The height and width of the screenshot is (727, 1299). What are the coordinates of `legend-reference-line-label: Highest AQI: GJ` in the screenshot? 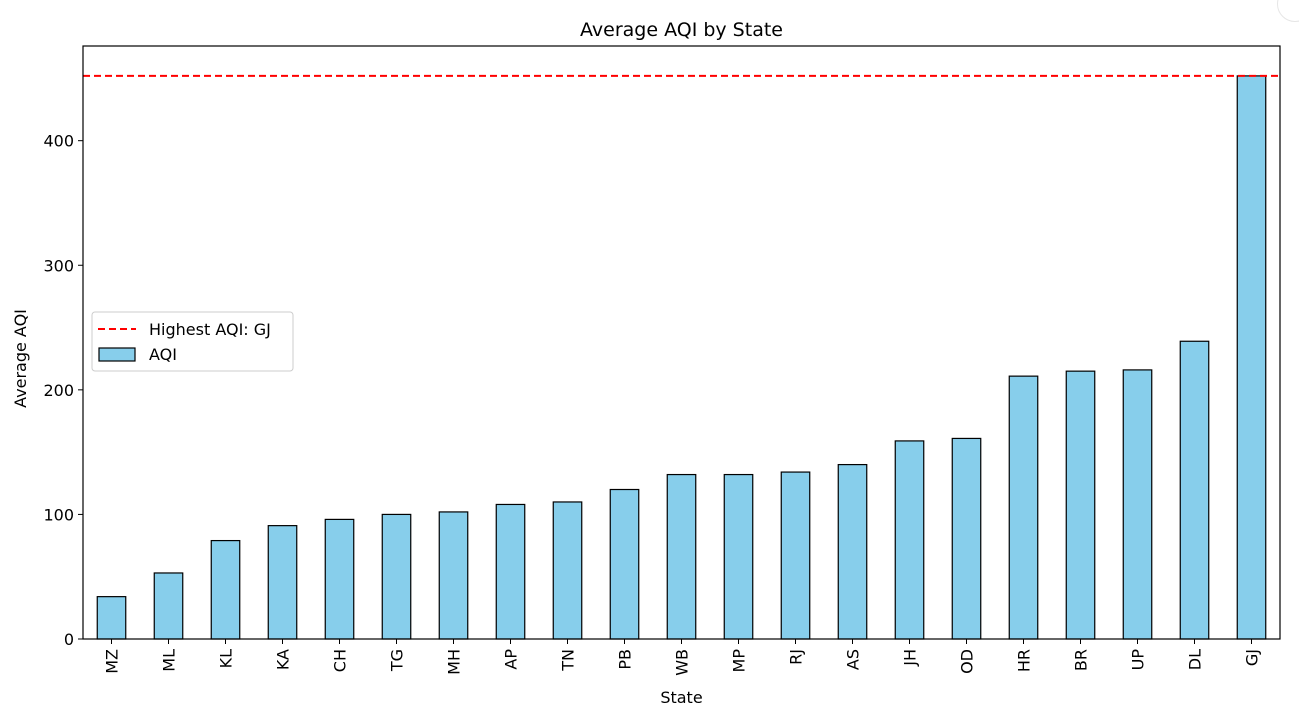 It's located at (210, 329).